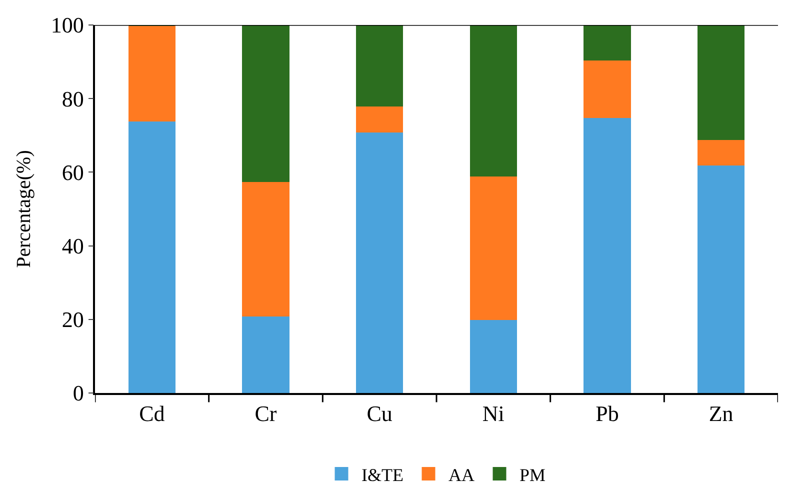  What do you see at coordinates (73, 246) in the screenshot?
I see `y-tick-label: 40` at bounding box center [73, 246].